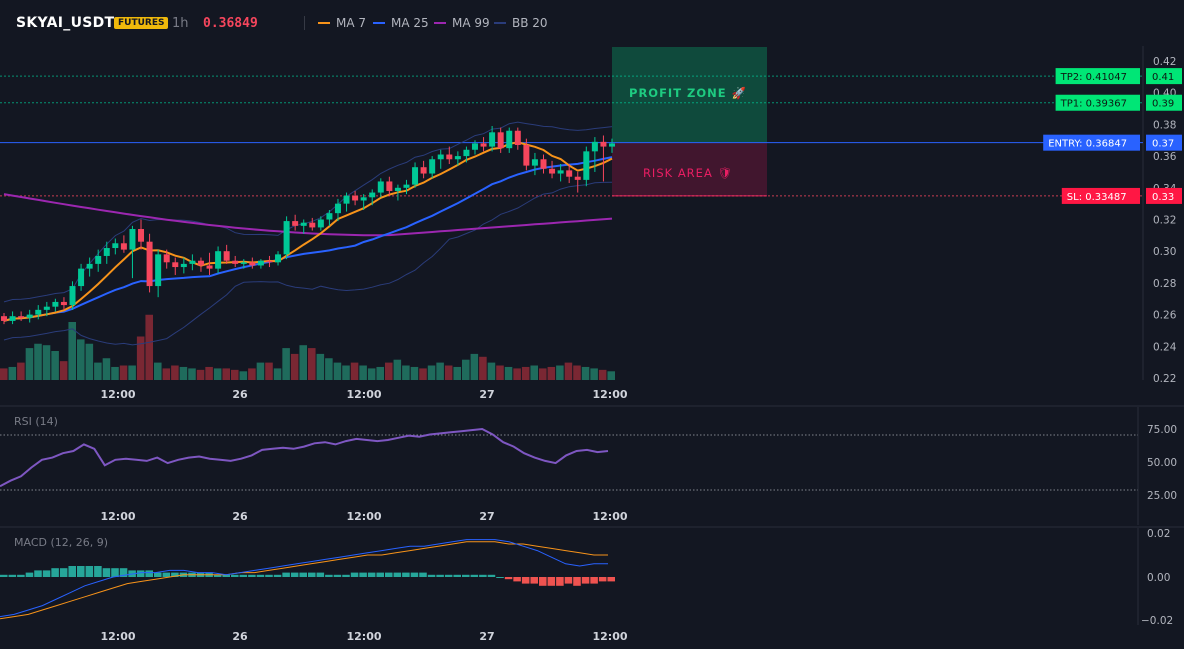  What do you see at coordinates (1164, 102) in the screenshot?
I see `tp1-axis-bg` at bounding box center [1164, 102].